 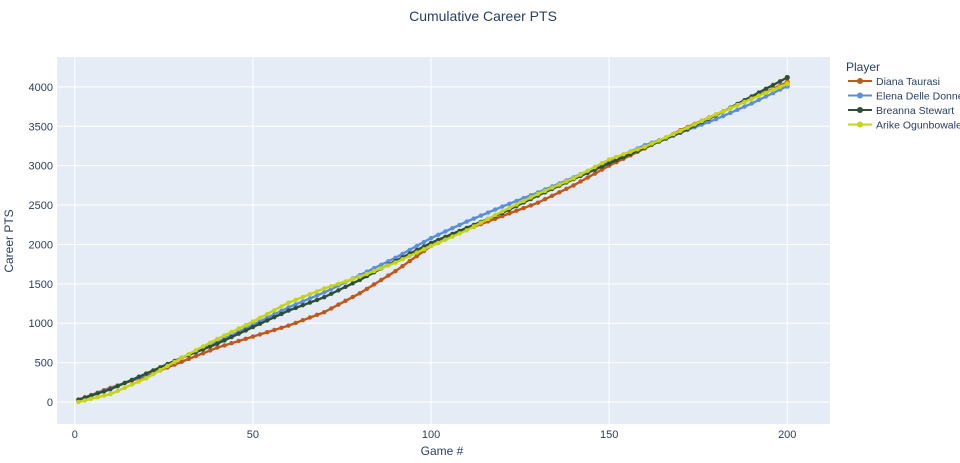 What do you see at coordinates (894, 82) in the screenshot?
I see `legend-item: Diana Taurasi` at bounding box center [894, 82].